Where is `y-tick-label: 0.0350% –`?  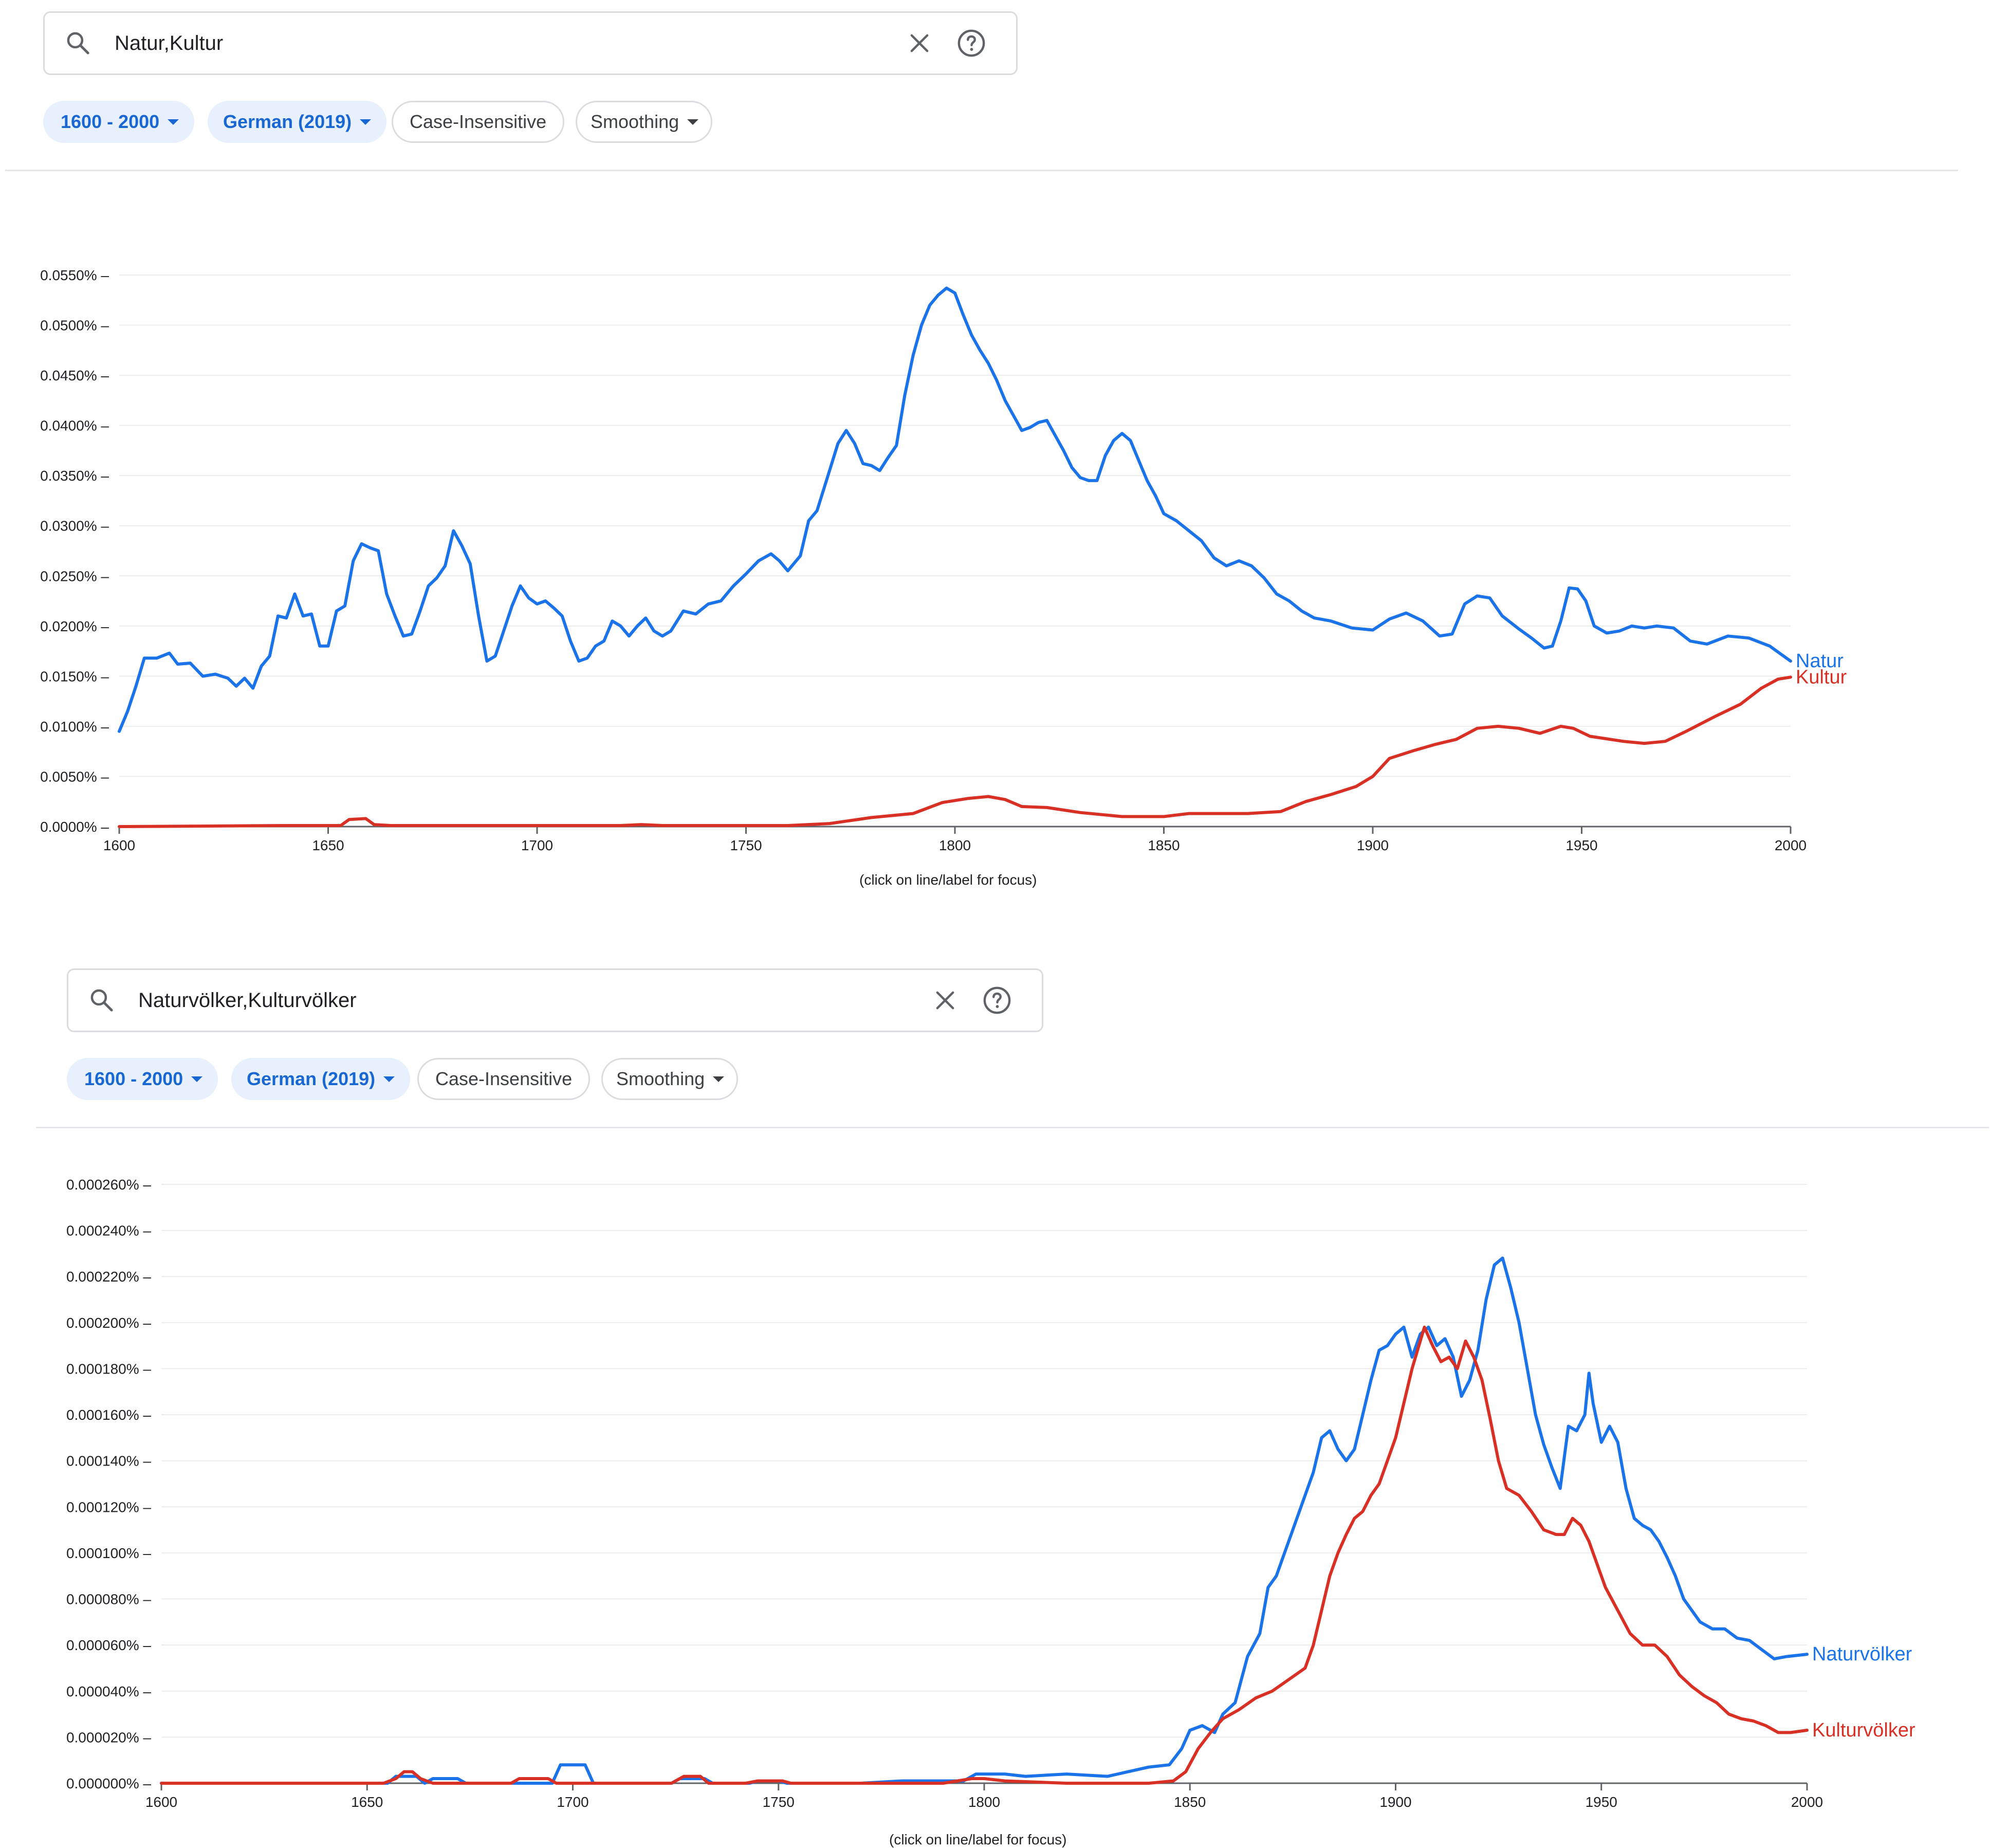
y-tick-label: 0.0350% – is located at coordinates (74, 476).